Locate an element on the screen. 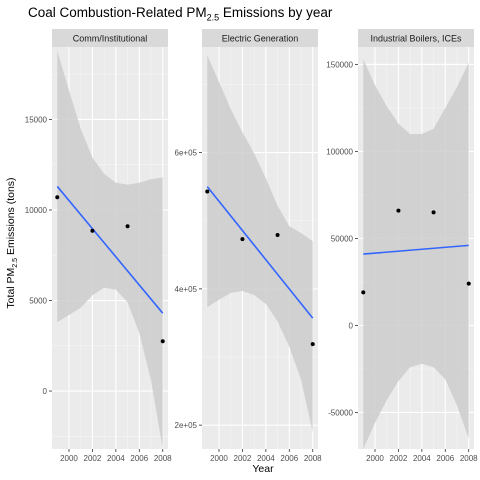 The image size is (480, 480). chart-title-main: Coal Combustion-Related PM is located at coordinates (117, 12).